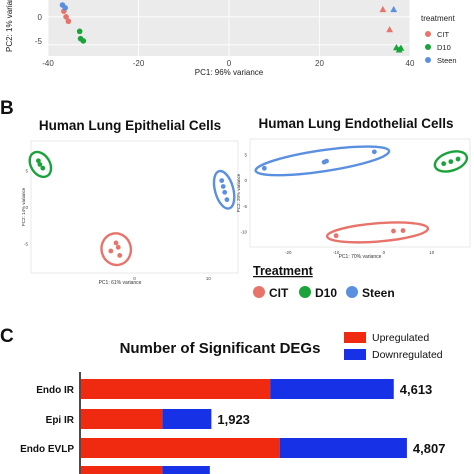  I want to click on bar-total-label: 4,613, so click(416, 389).